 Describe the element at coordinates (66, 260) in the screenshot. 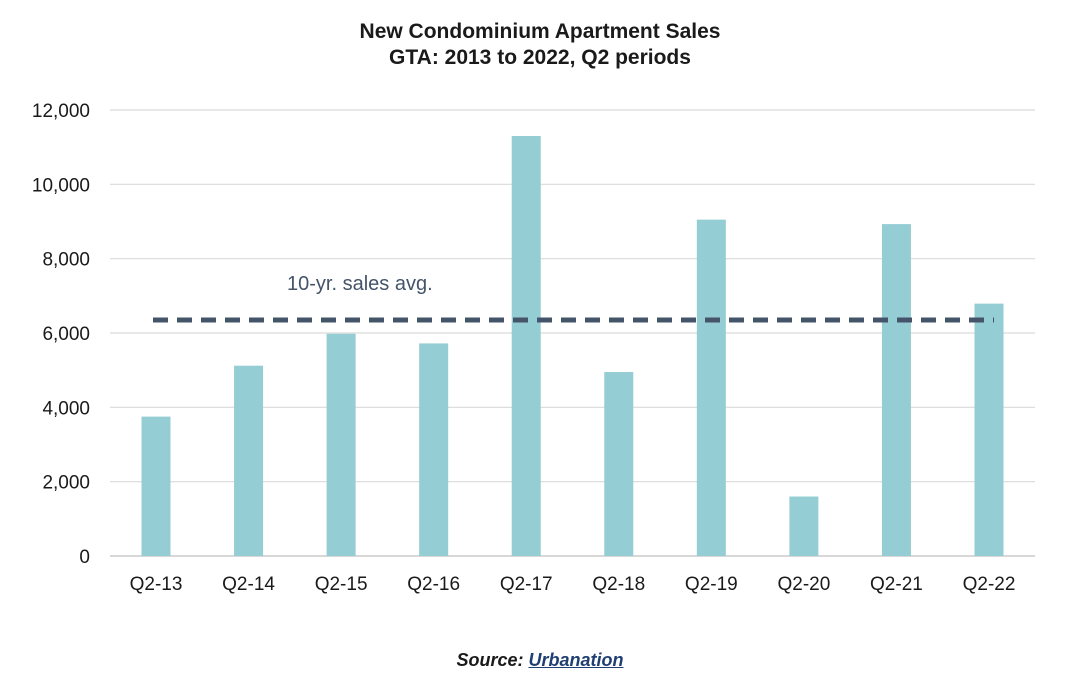

I see `y-tick-label: 8,000` at that location.